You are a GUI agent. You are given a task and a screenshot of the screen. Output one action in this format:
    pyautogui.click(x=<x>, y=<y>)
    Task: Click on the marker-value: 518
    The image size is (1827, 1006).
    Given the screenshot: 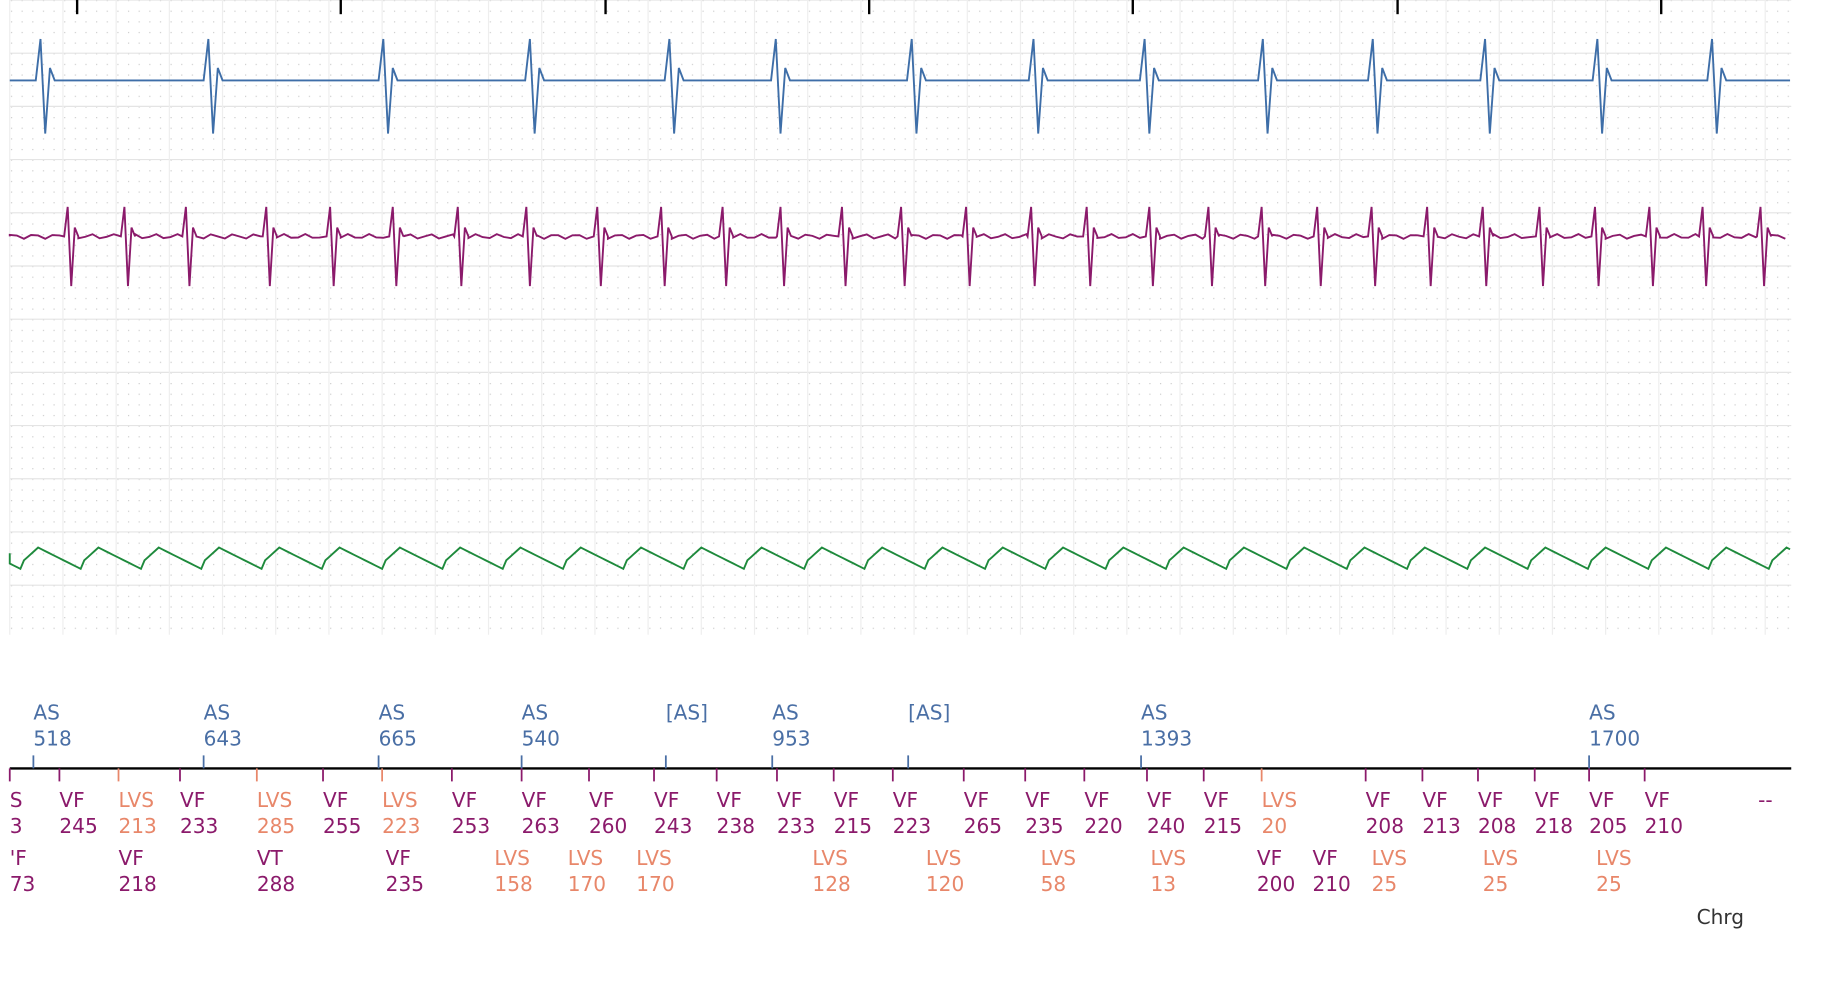 What is the action you would take?
    pyautogui.click(x=52, y=739)
    